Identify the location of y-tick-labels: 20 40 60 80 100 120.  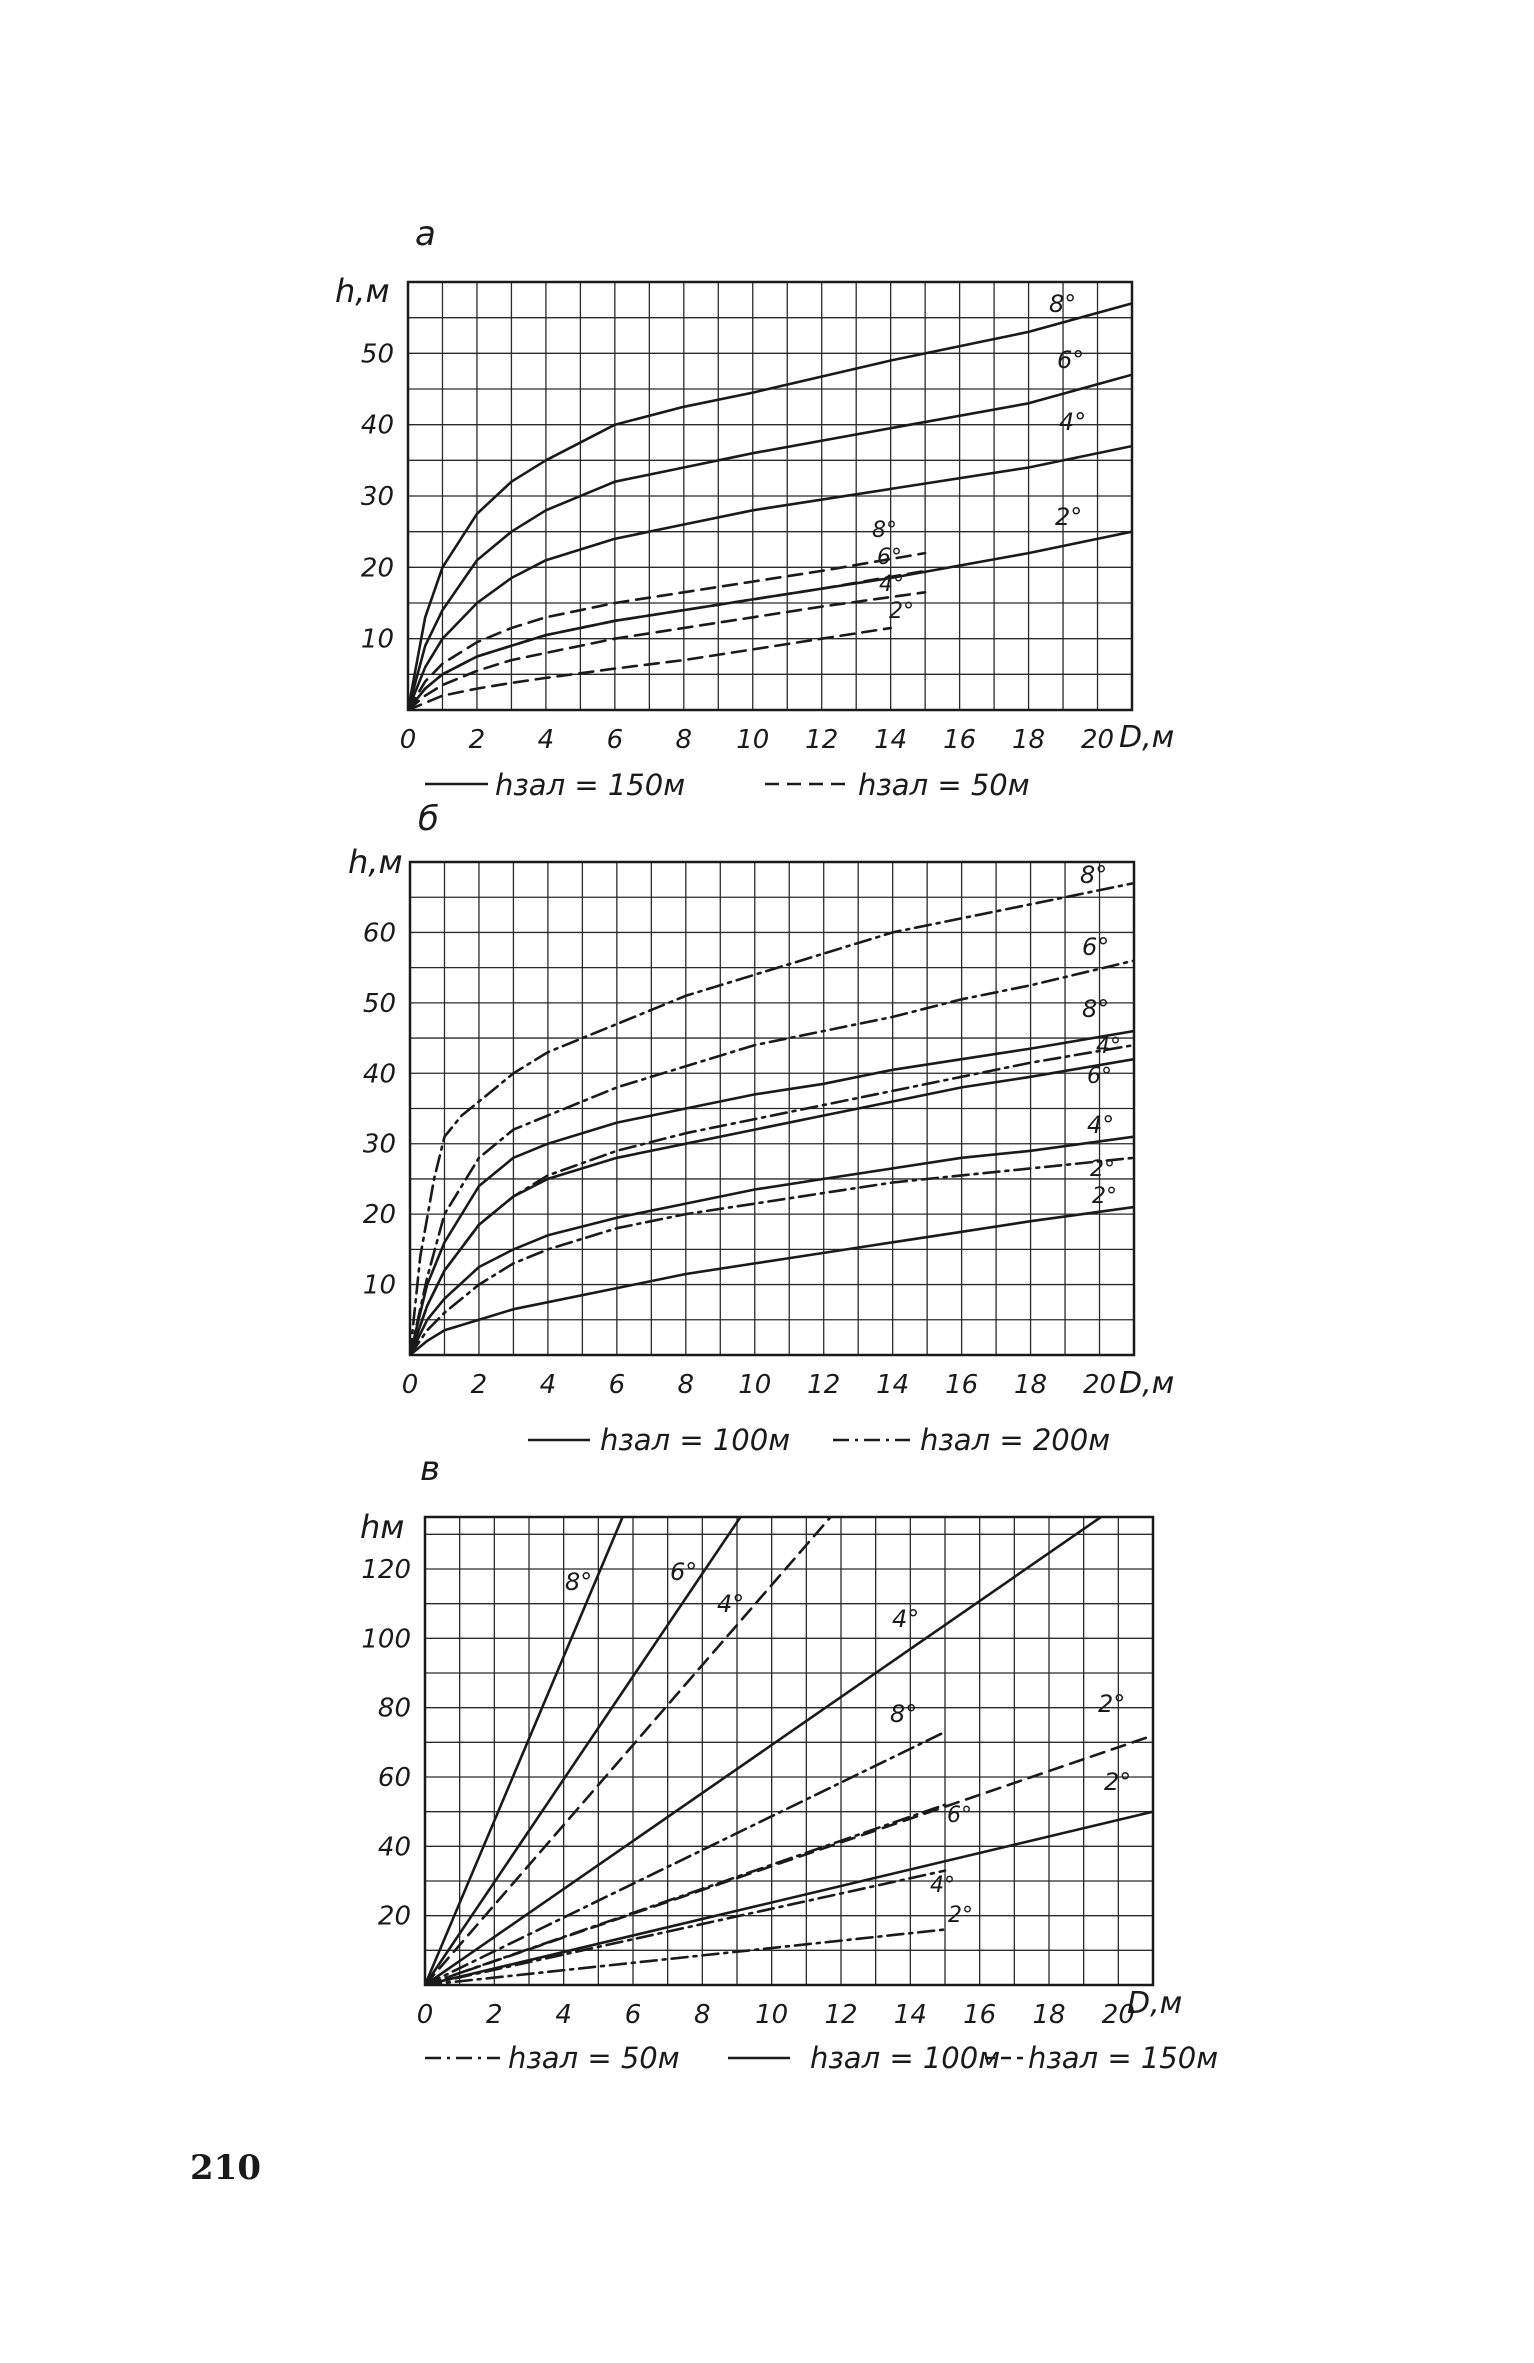
(386, 1743).